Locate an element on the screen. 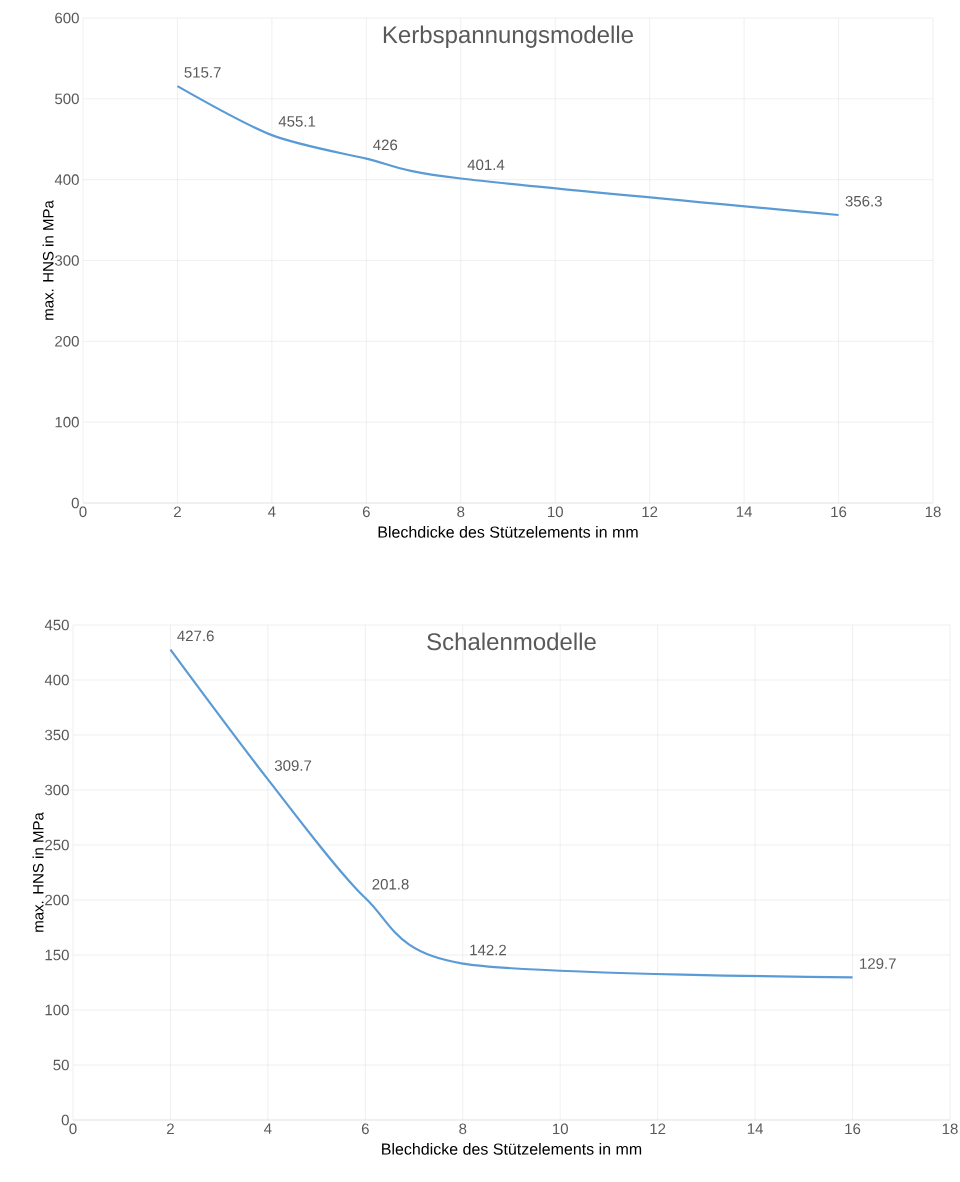 The height and width of the screenshot is (1182, 960). data-label: 201.8 is located at coordinates (390, 884).